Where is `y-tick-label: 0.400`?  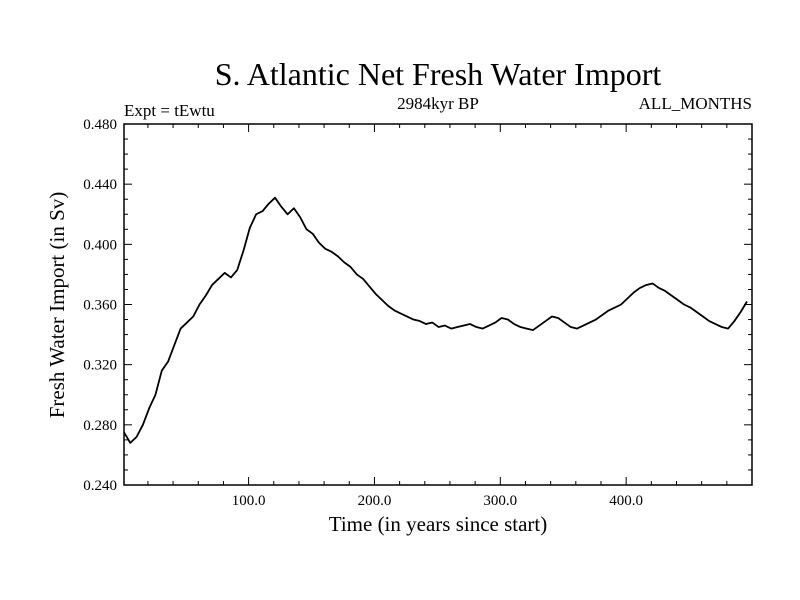
y-tick-label: 0.400 is located at coordinates (100, 245).